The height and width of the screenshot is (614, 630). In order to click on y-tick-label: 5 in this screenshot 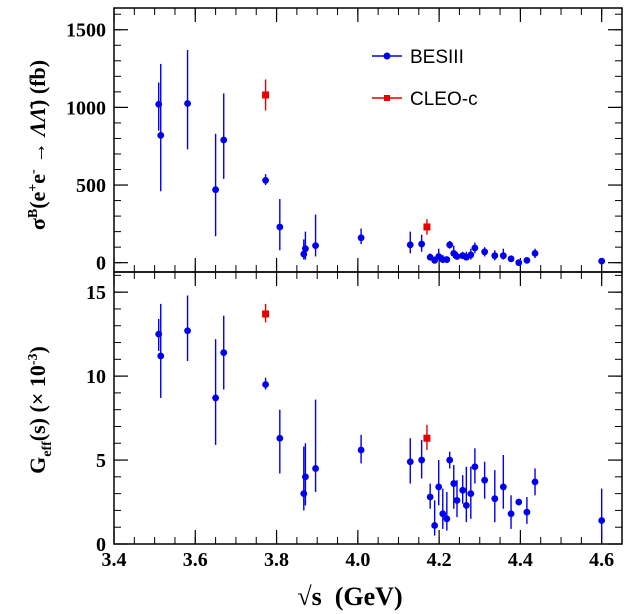, I will do `click(101, 461)`.